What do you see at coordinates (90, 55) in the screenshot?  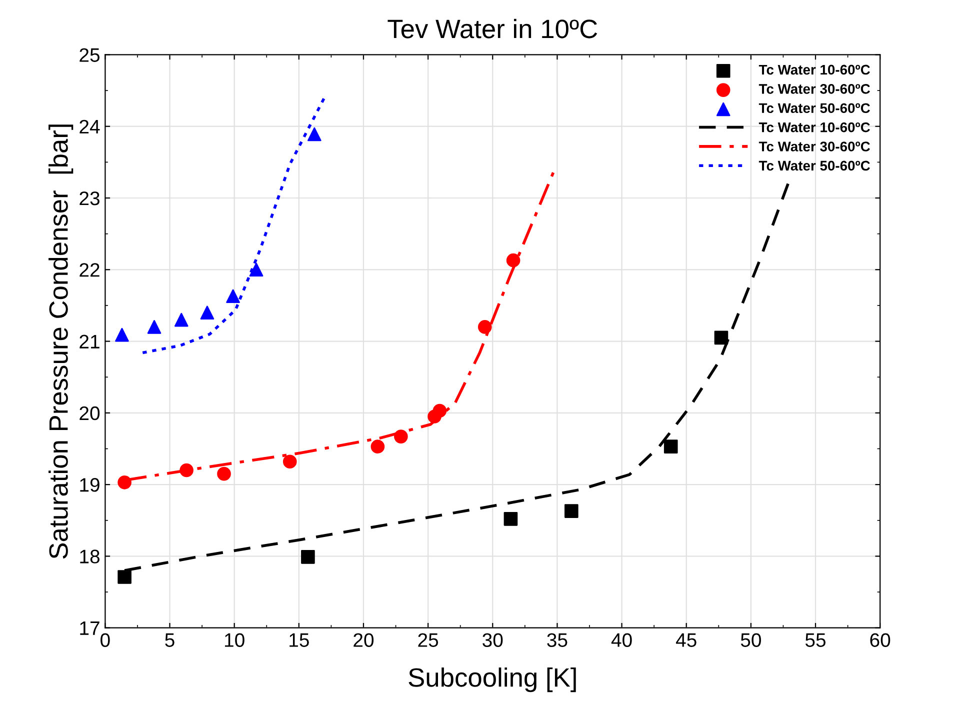 I see `y-tick-label: 25` at bounding box center [90, 55].